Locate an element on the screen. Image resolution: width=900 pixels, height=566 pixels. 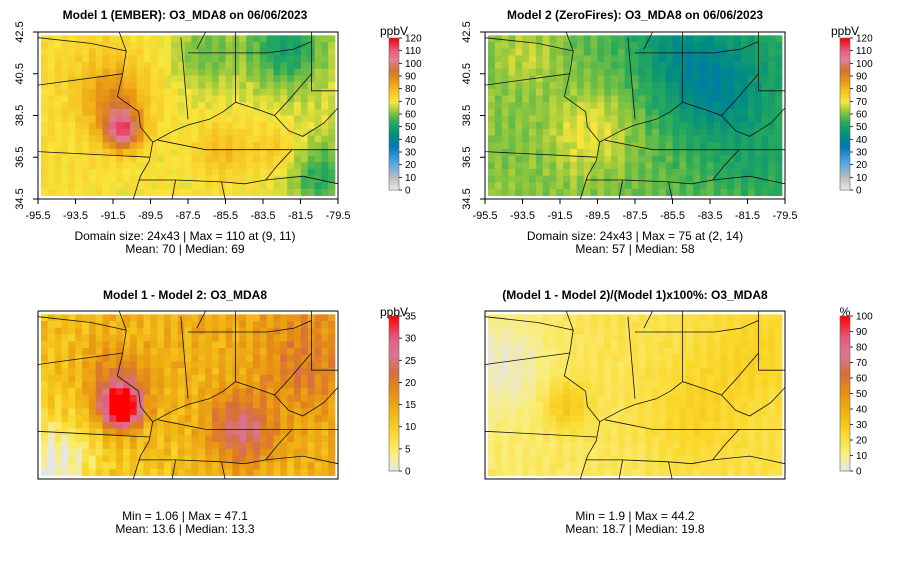
y-axis: 34.536.538.540.542.5 is located at coordinates (473, 115).